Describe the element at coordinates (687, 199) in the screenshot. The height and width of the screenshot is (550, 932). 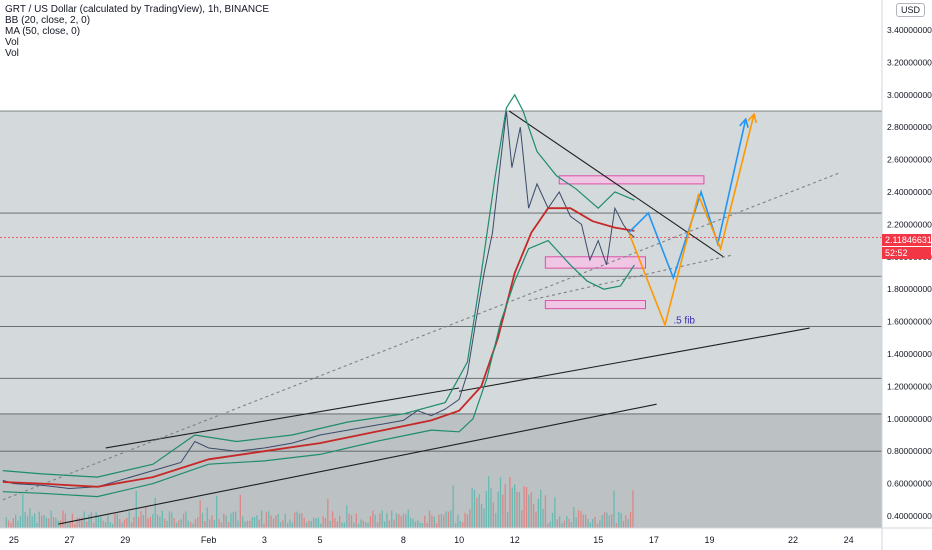
I see `blue_path` at that location.